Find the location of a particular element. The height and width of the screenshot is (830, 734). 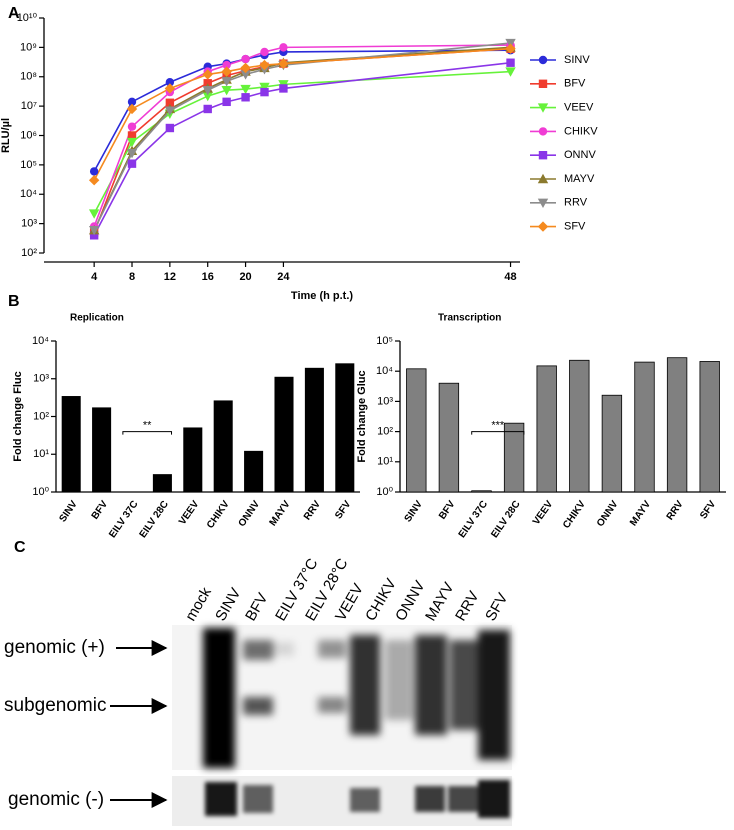

chart-title: Transcription is located at coordinates (469, 318).